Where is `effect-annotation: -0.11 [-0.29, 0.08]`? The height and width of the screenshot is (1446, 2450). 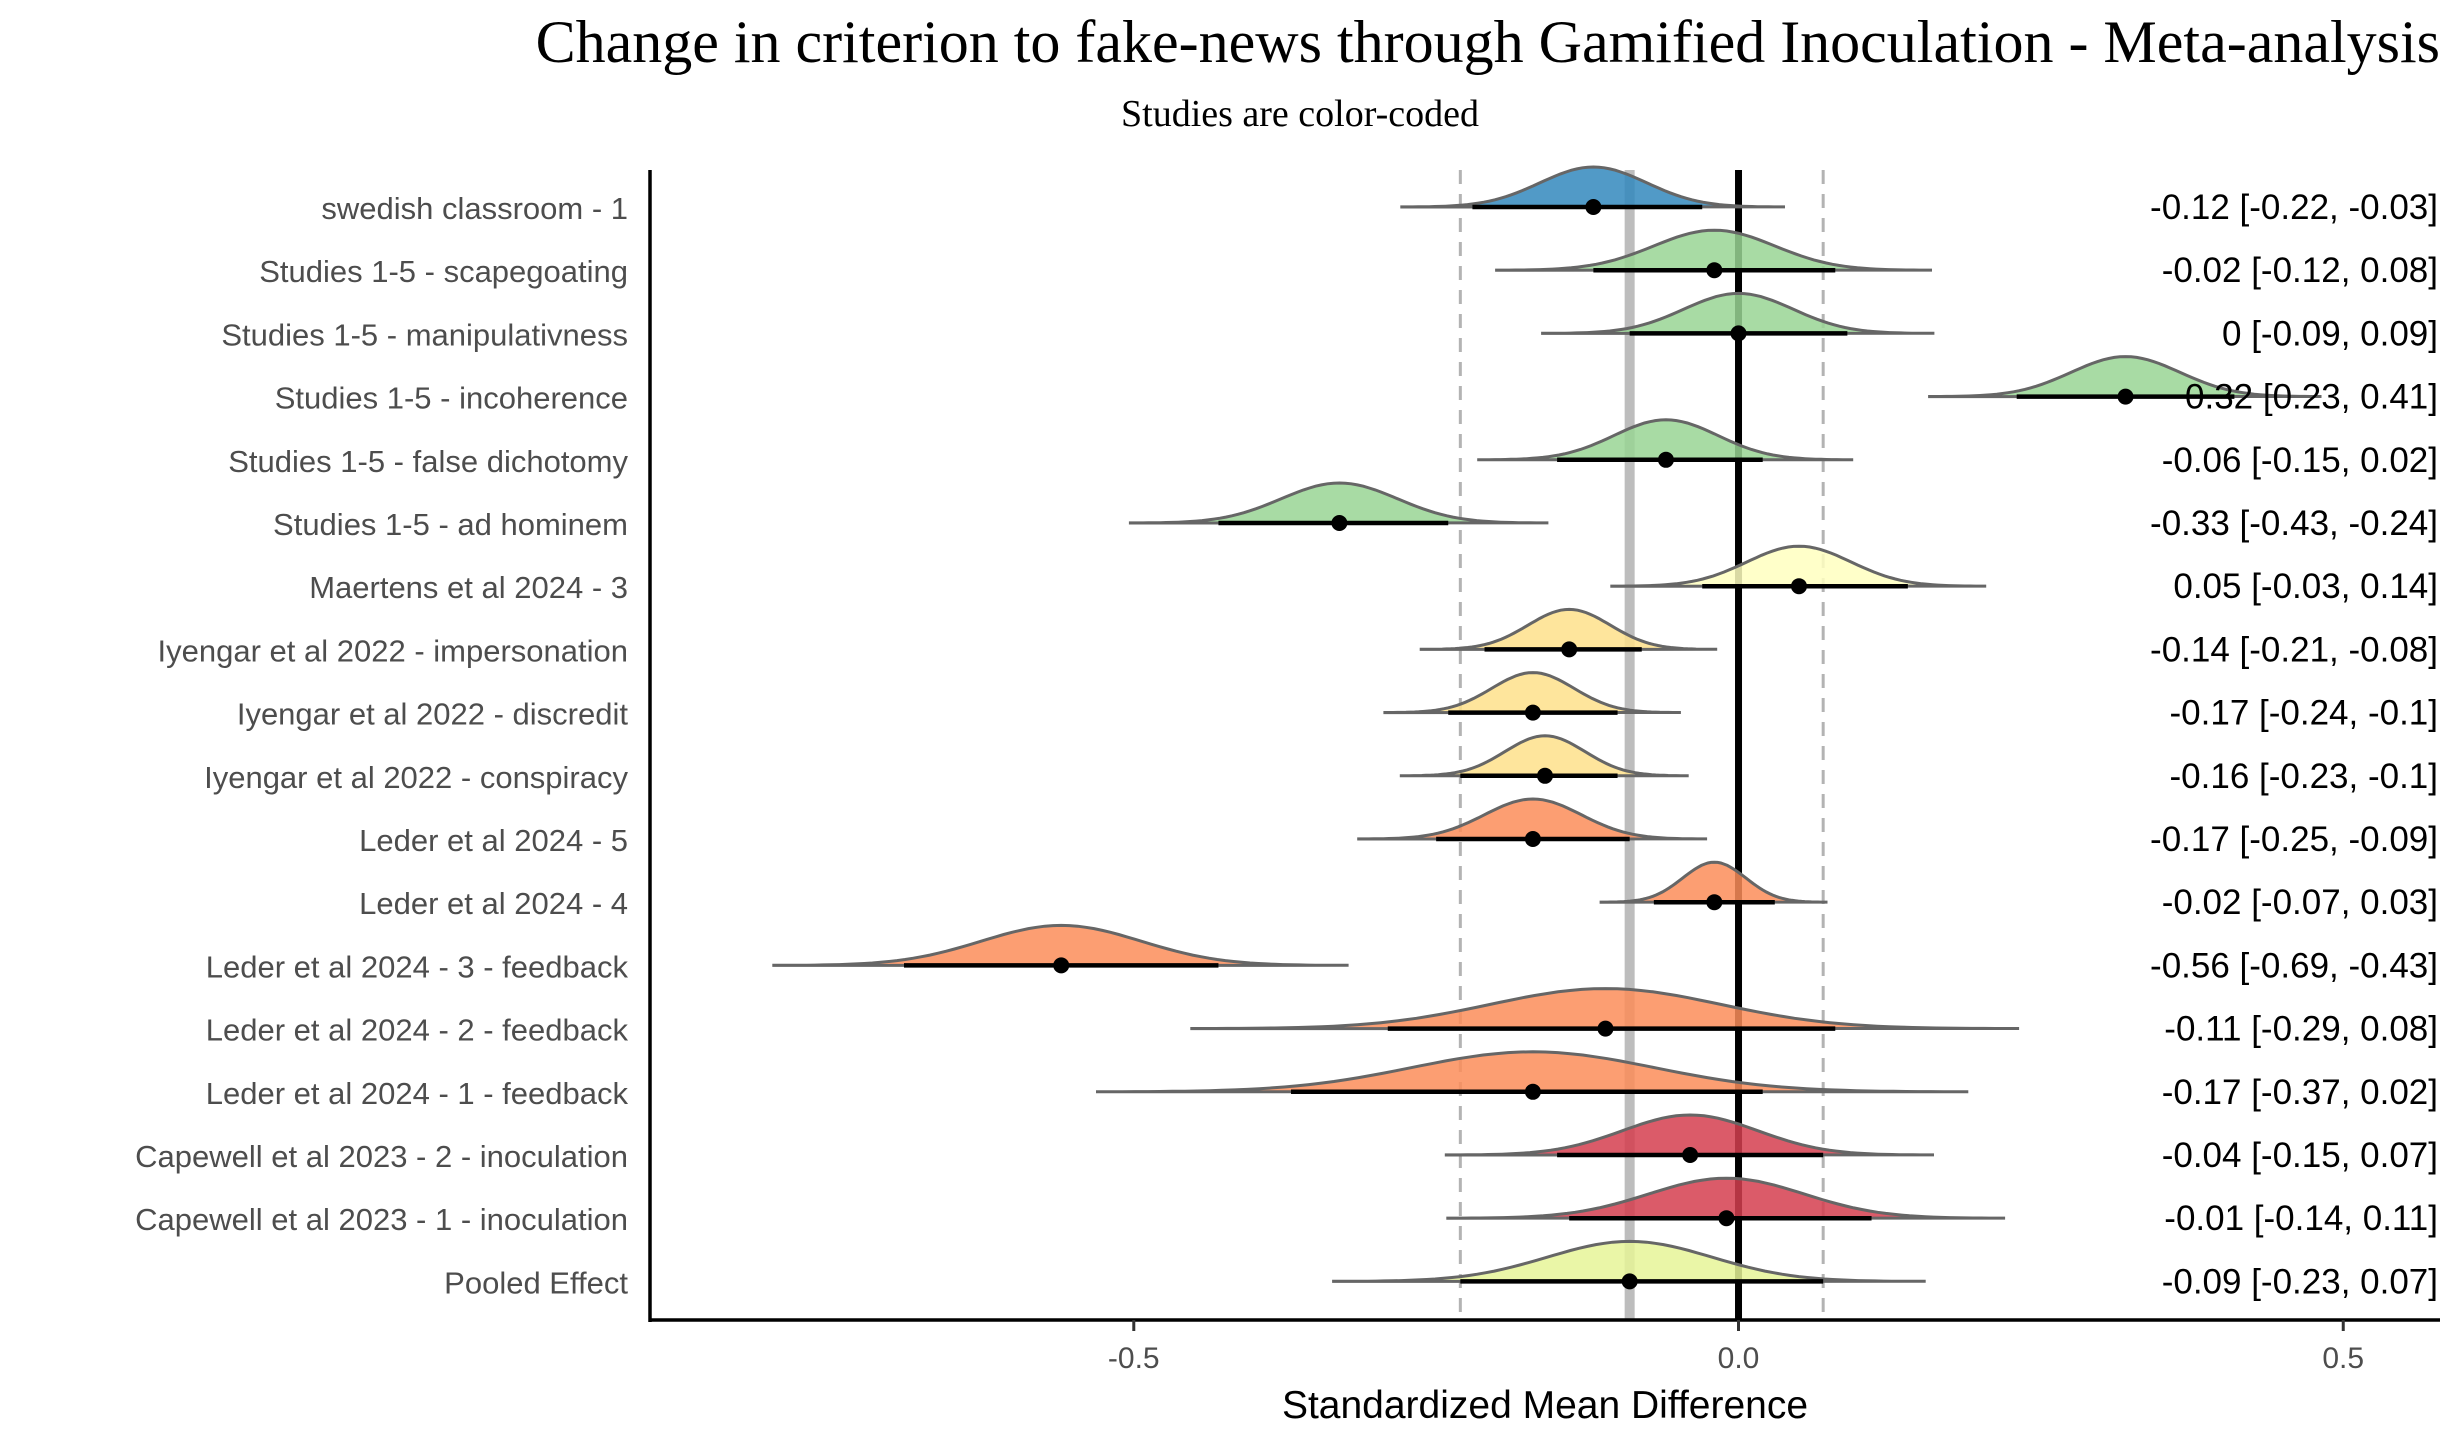 effect-annotation: -0.11 [-0.29, 0.08] is located at coordinates (2301, 1029).